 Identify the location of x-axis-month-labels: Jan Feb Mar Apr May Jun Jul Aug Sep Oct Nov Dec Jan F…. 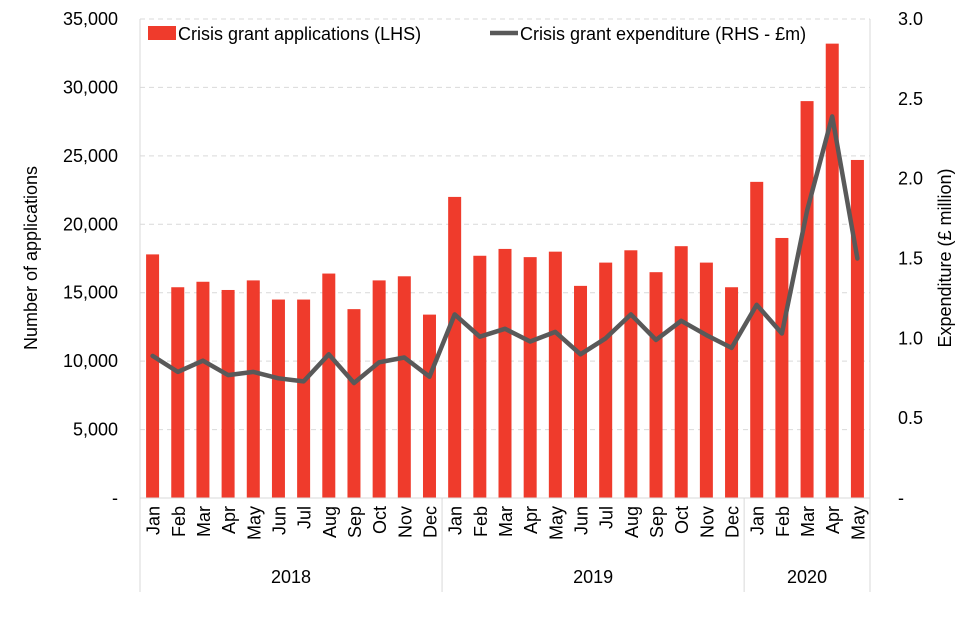
(506, 523).